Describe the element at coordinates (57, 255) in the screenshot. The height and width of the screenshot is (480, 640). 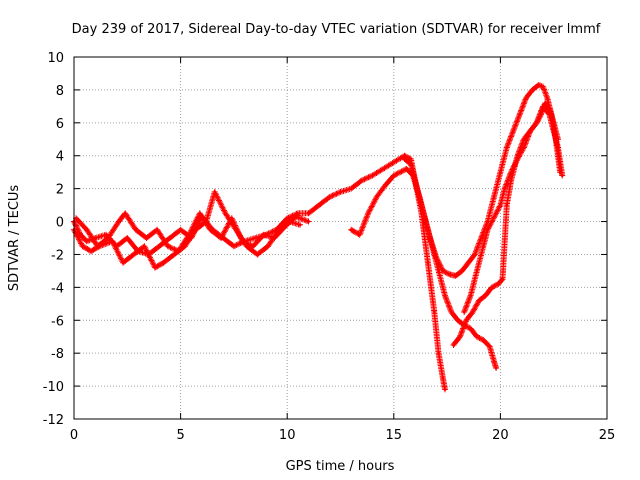
I see `y-tick-label: -2` at that location.